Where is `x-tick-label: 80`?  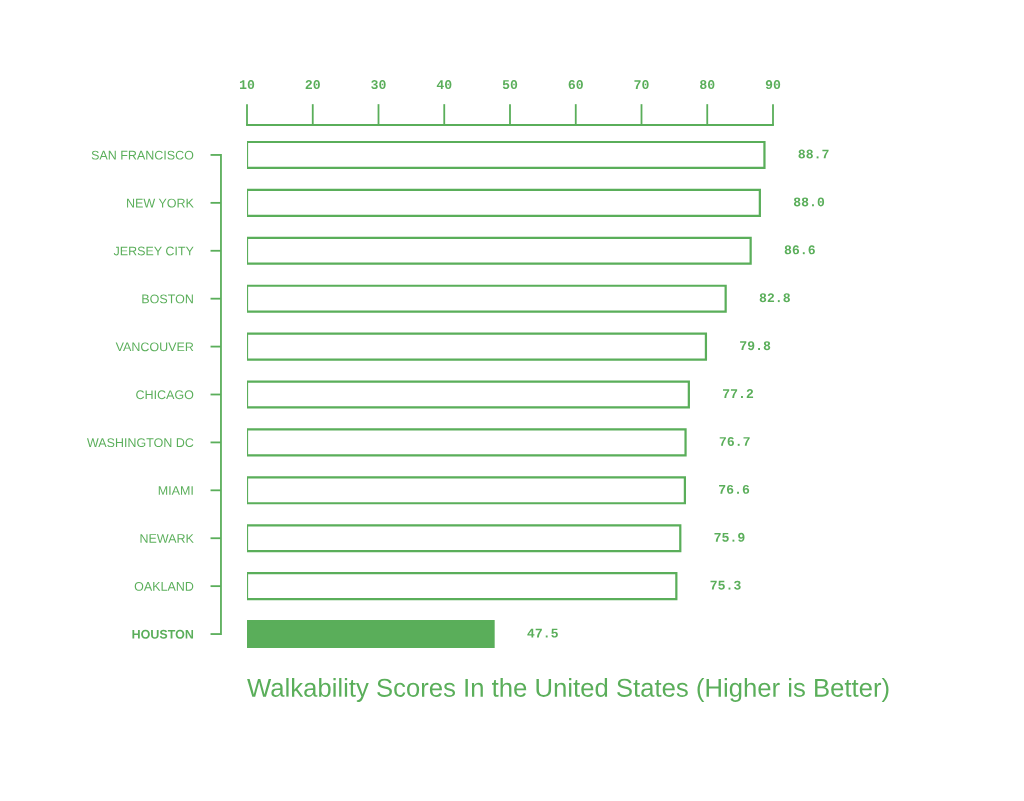 x-tick-label: 80 is located at coordinates (707, 85).